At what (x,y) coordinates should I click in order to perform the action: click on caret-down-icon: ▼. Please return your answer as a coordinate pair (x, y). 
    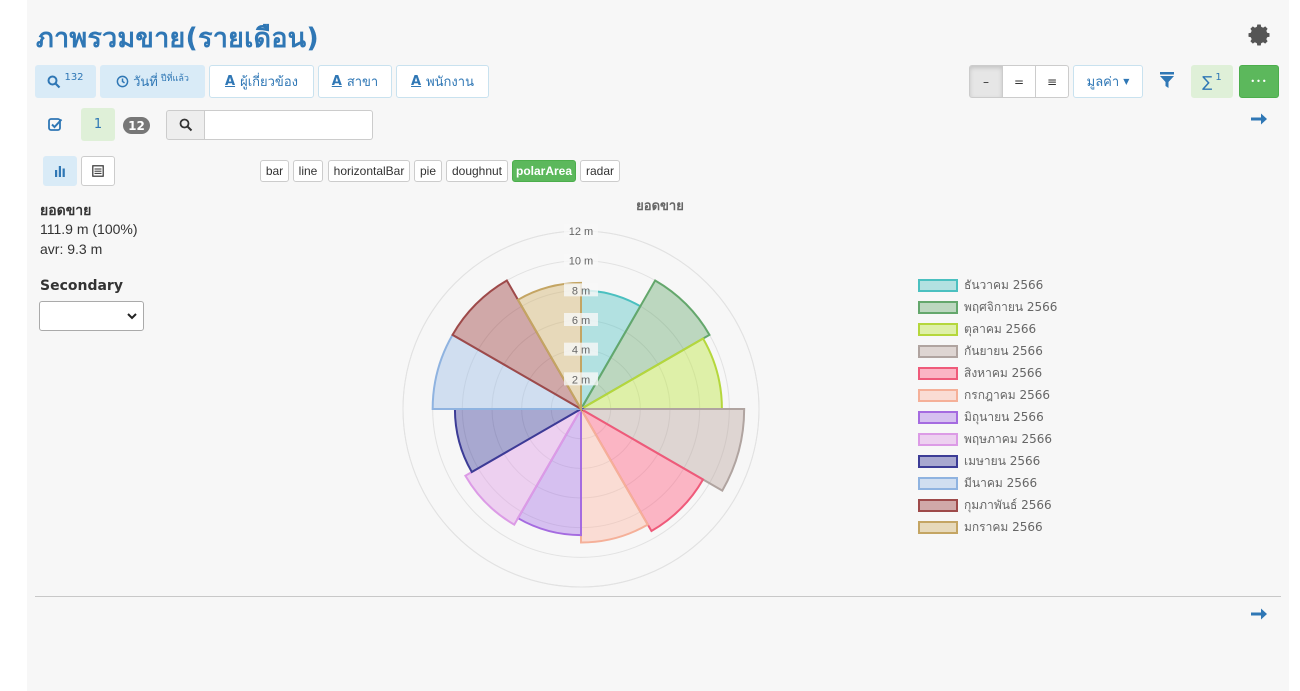
    Looking at the image, I should click on (1126, 81).